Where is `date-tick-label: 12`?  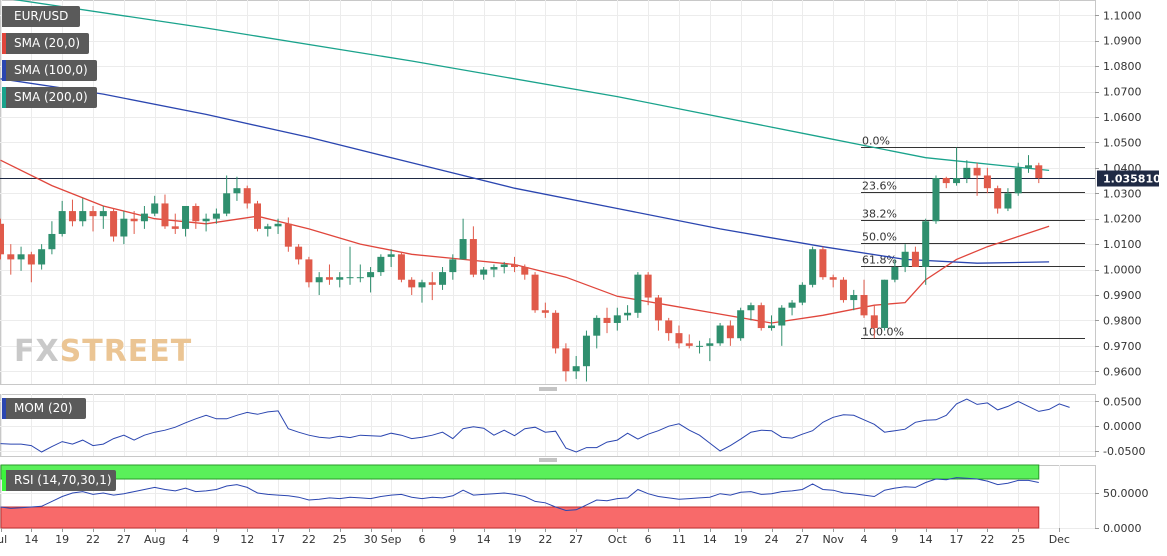 date-tick-label: 12 is located at coordinates (247, 539).